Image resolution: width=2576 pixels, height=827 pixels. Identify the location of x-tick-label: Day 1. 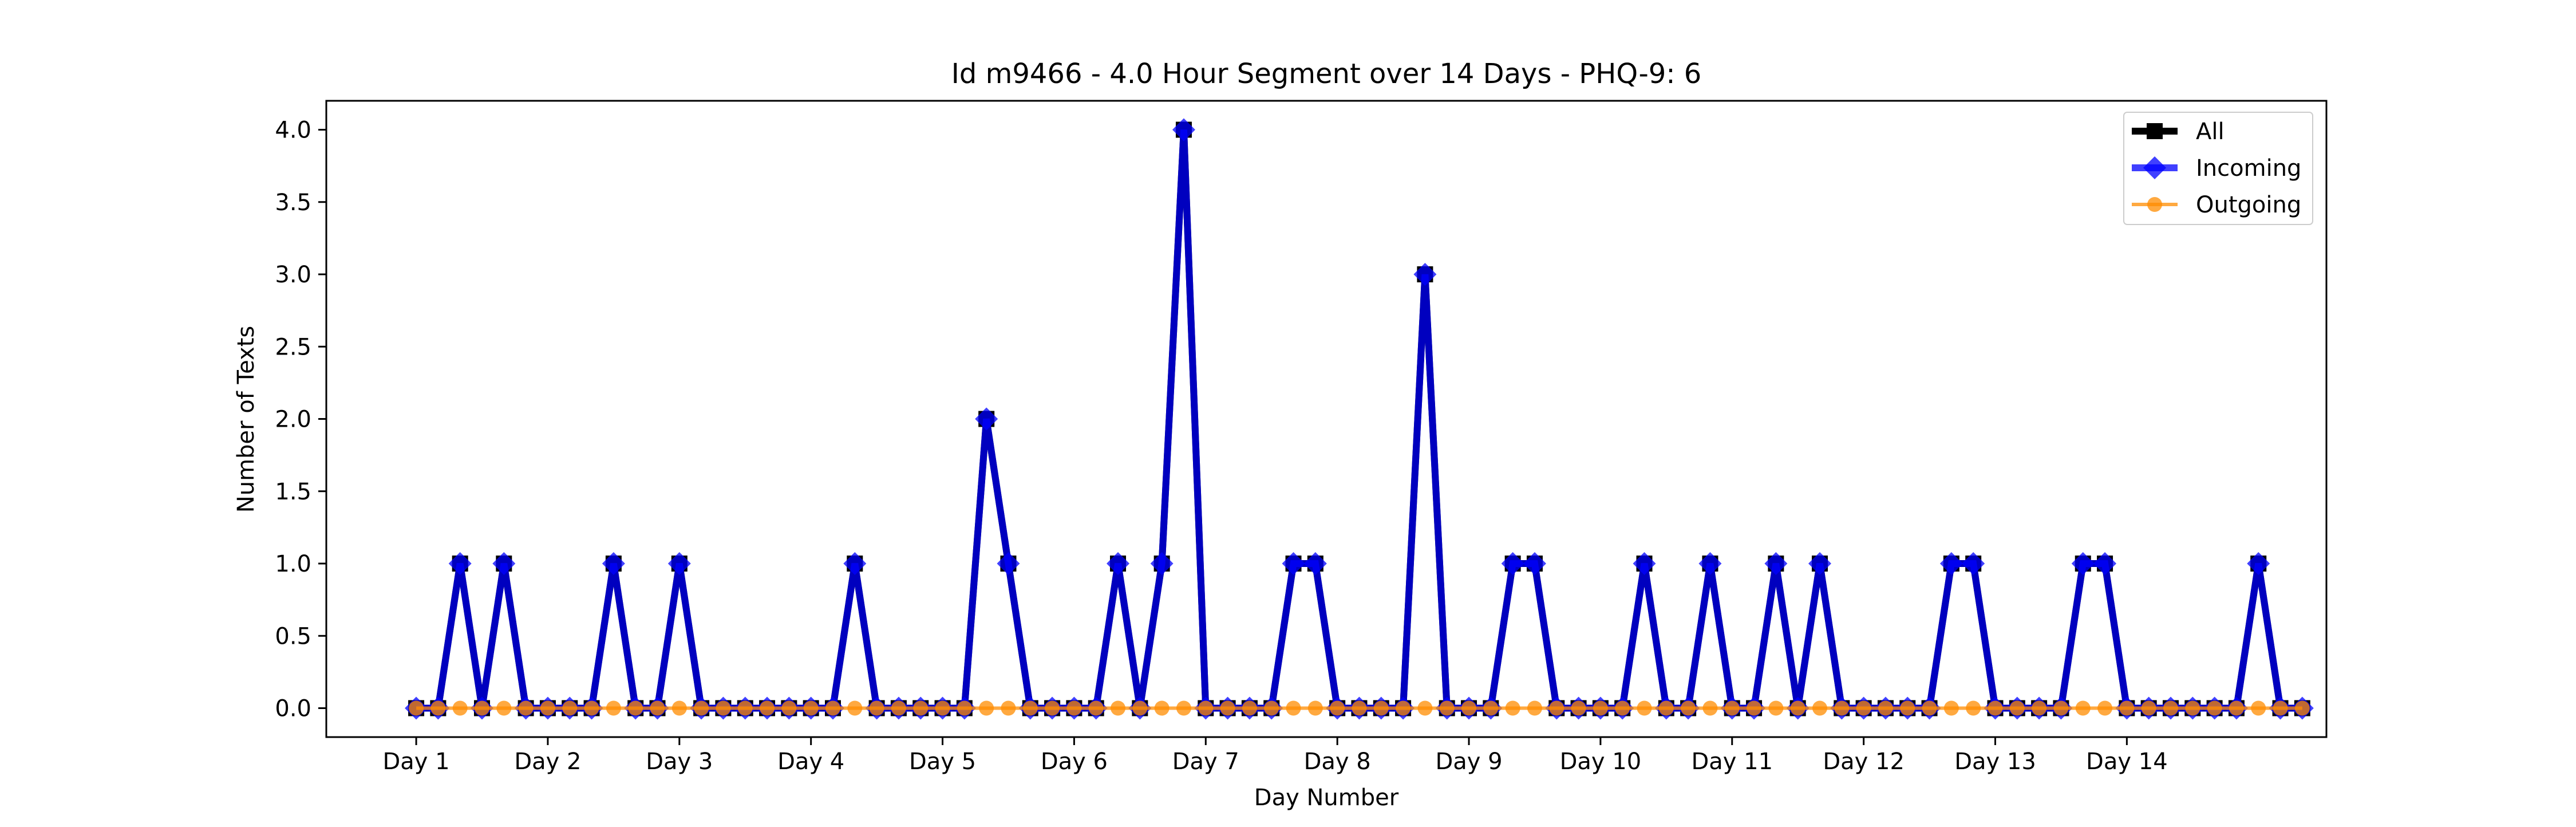
(415, 762).